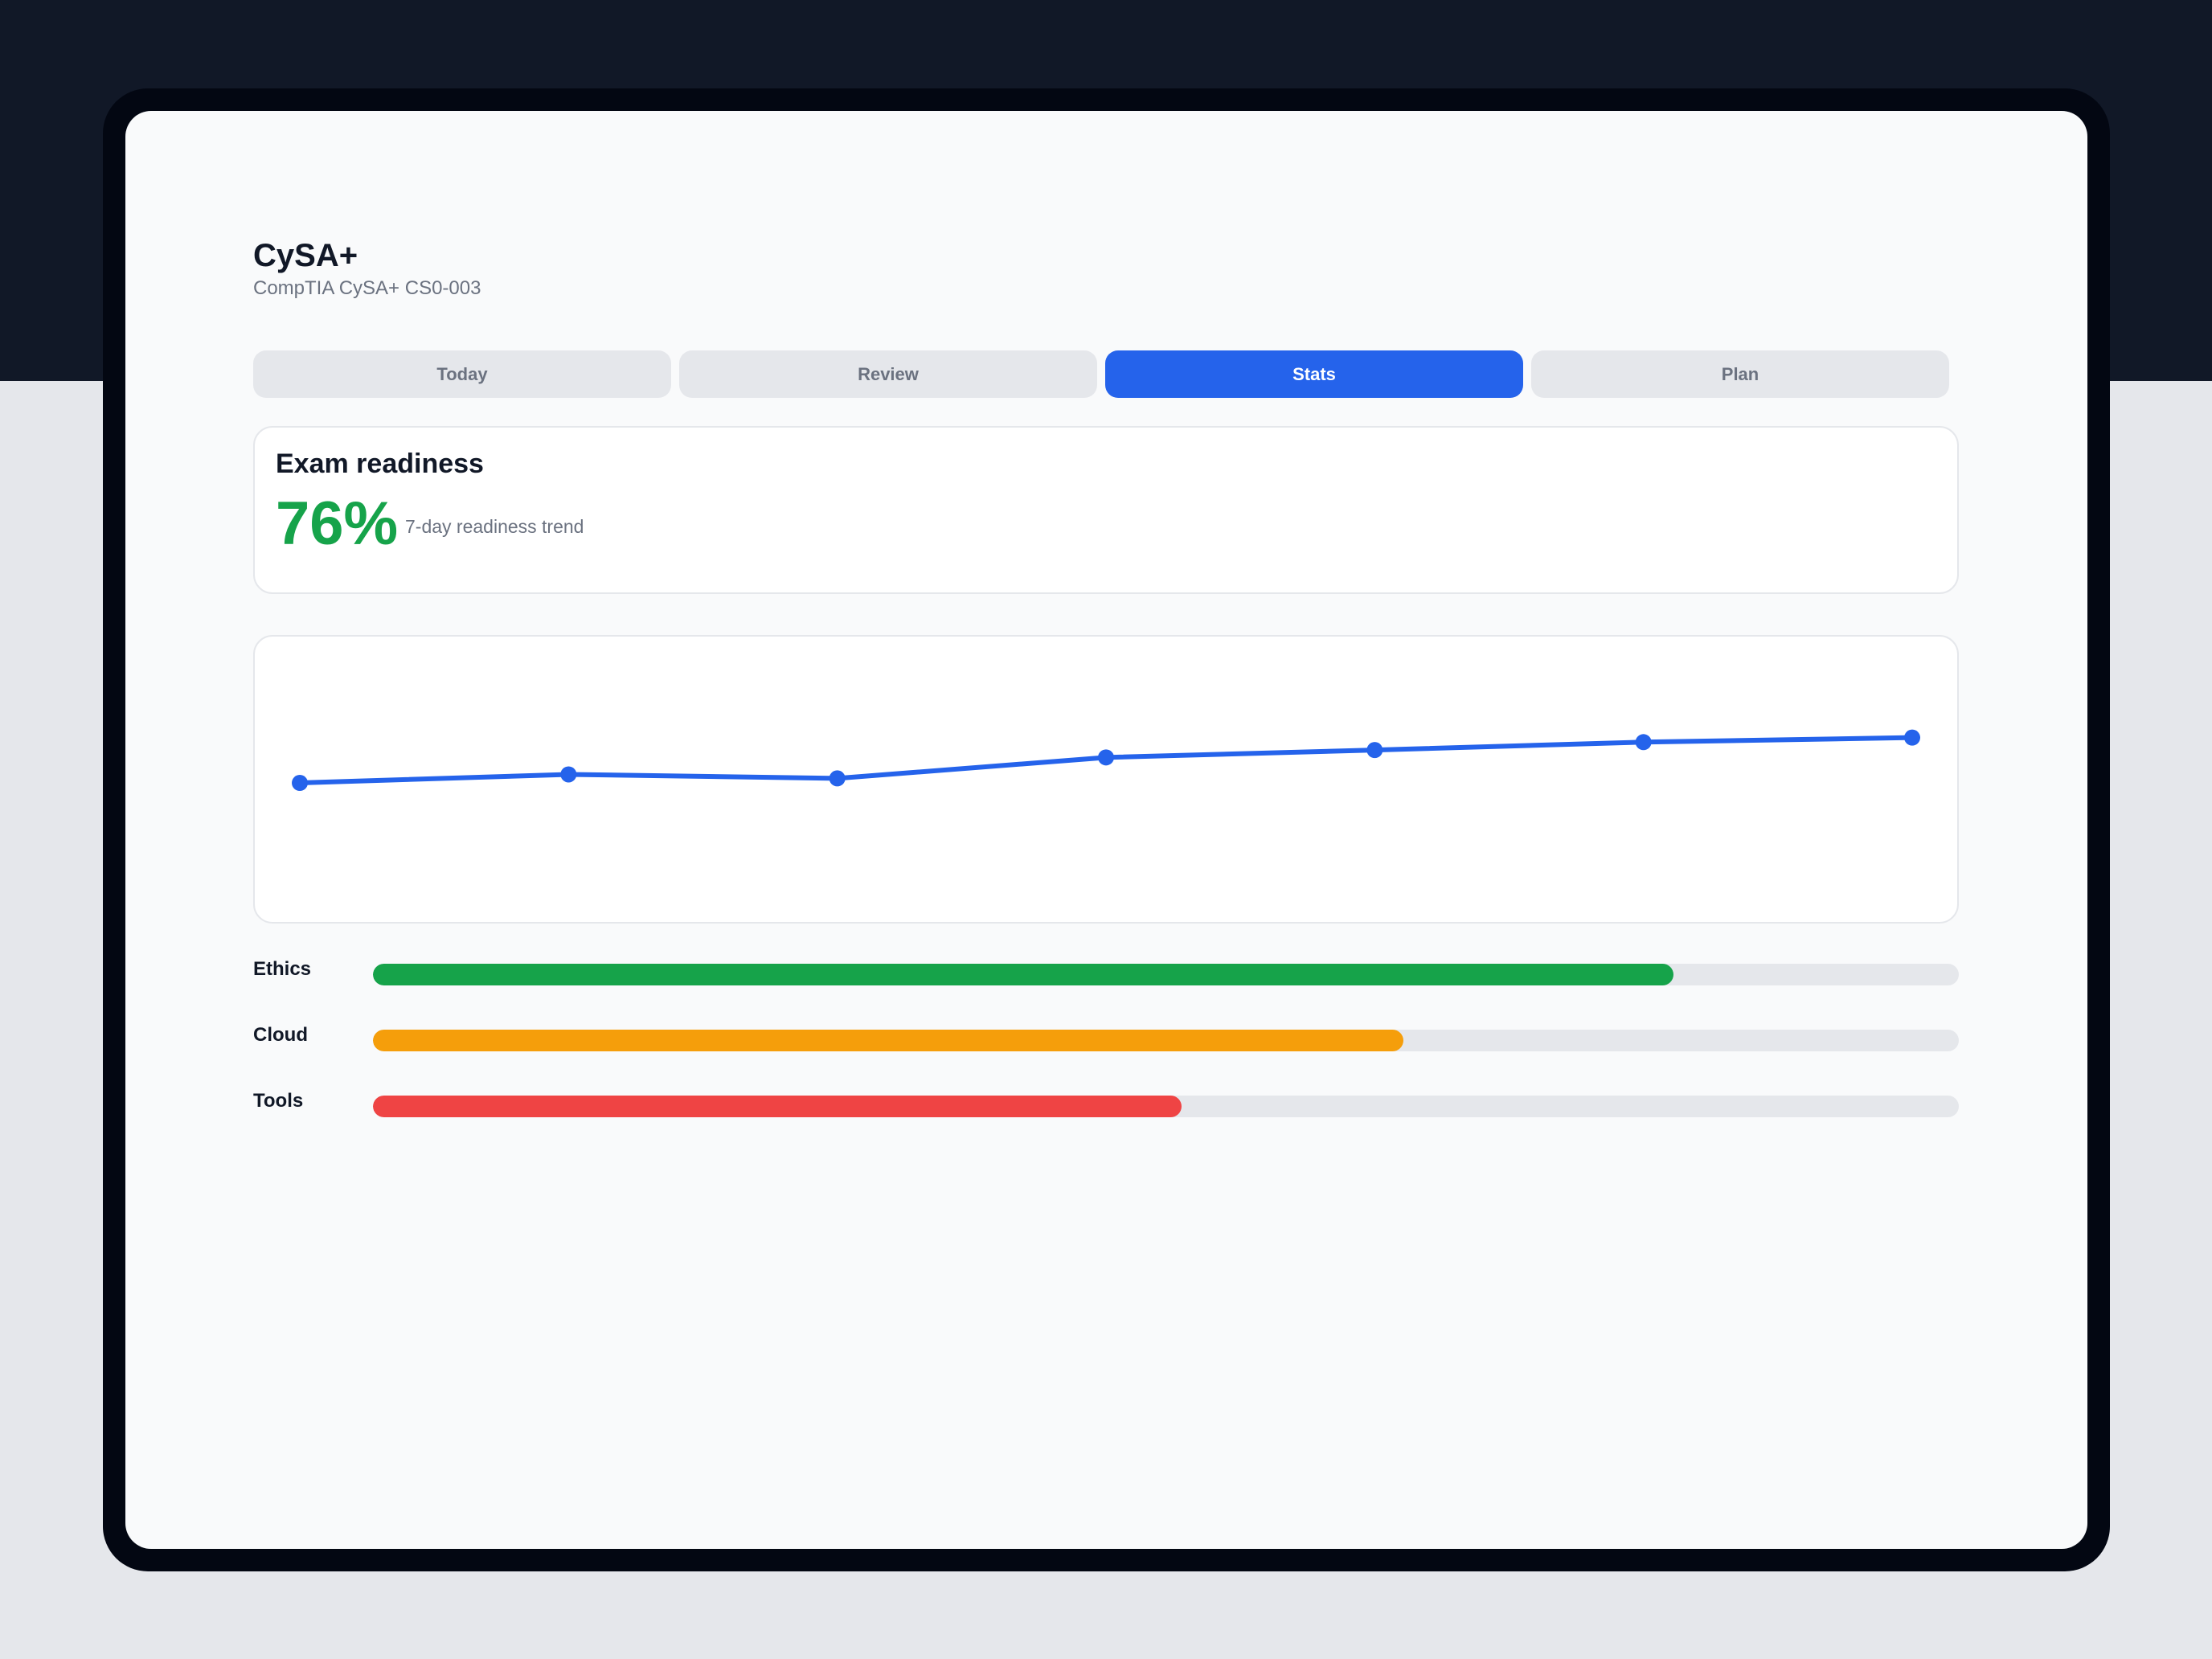  Describe the element at coordinates (462, 374) in the screenshot. I see `tab-today: Today` at that location.